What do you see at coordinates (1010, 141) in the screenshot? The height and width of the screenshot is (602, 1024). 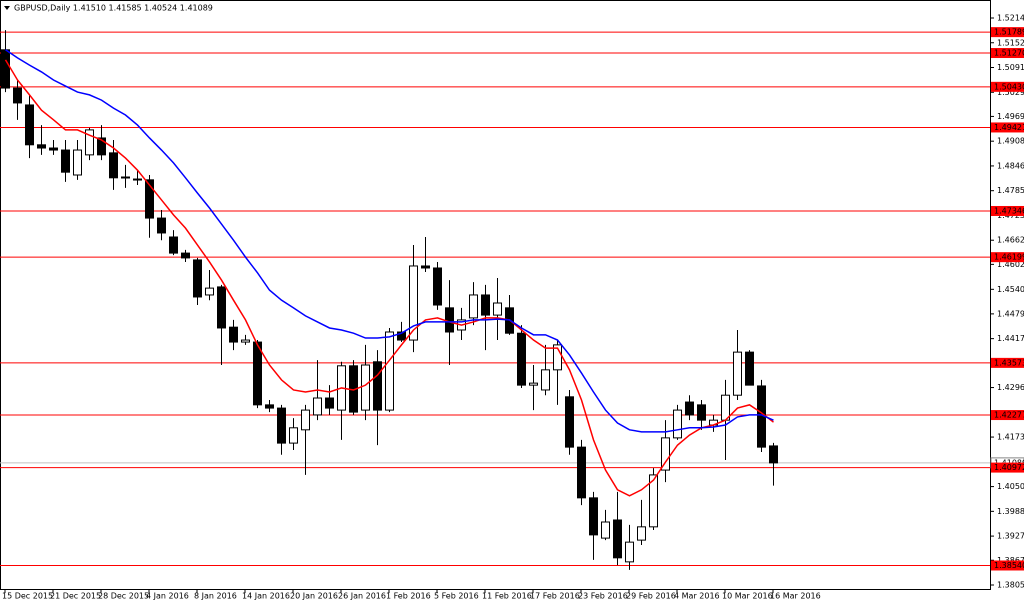 I see `y-tick-label: 1.49080` at bounding box center [1010, 141].